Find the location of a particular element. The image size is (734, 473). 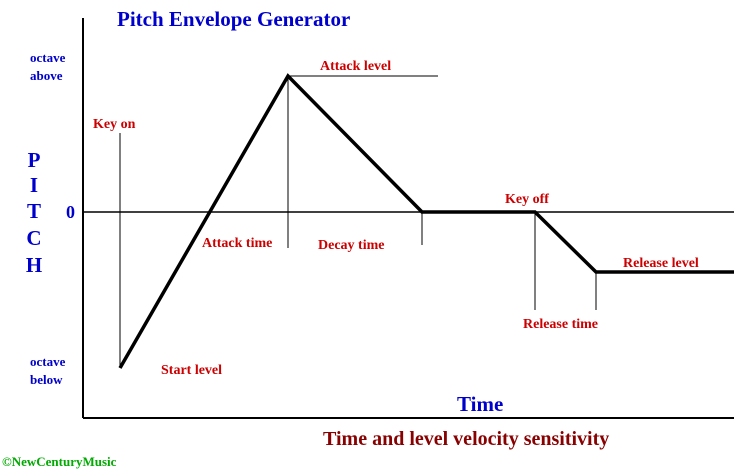

copyright-notice: ©NewCenturyMusic is located at coordinates (59, 461).